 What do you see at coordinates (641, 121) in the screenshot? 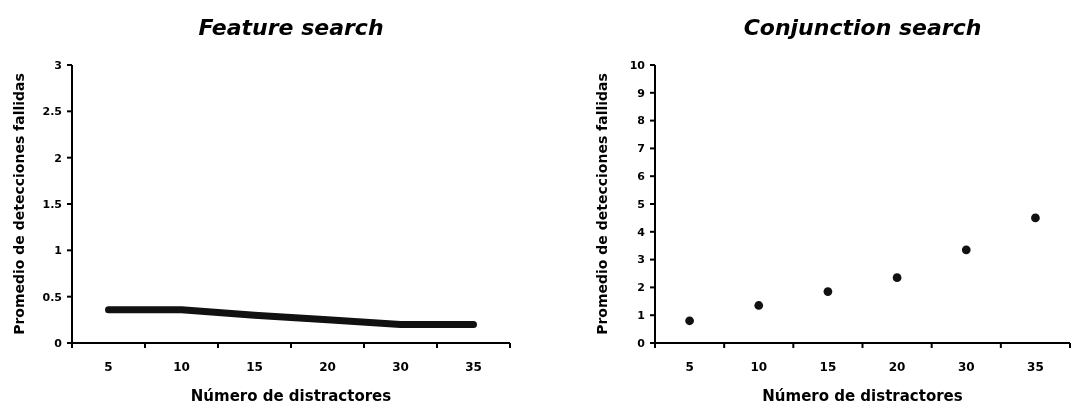
I see `y-tick-label: 8` at bounding box center [641, 121].